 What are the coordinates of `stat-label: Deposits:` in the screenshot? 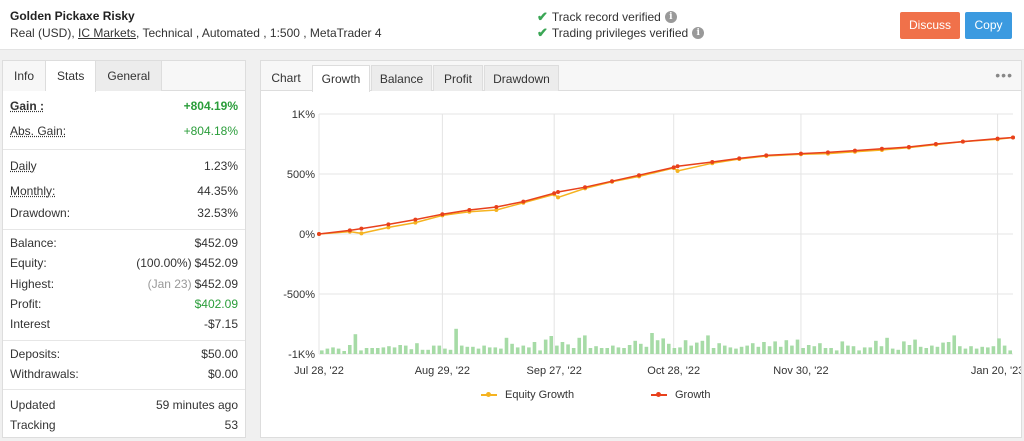 It's located at (35, 354).